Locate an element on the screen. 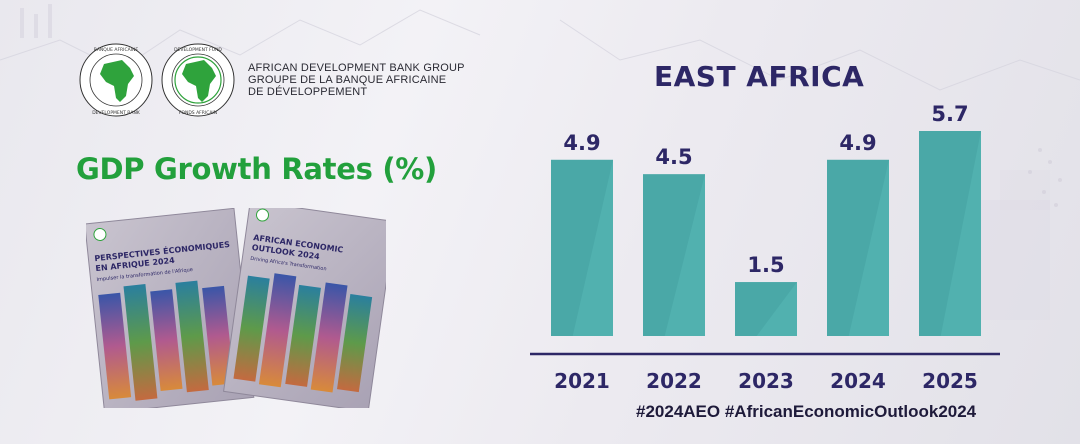 This screenshot has width=1080, height=444. bar-2021 is located at coordinates (582, 247).